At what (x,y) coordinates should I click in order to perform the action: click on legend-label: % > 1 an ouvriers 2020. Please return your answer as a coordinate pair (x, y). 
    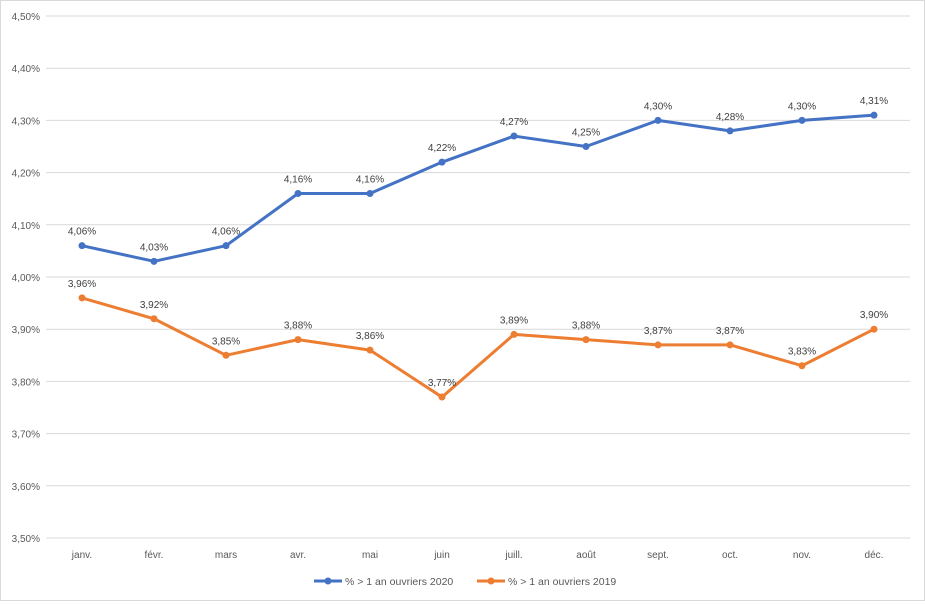
    Looking at the image, I should click on (399, 582).